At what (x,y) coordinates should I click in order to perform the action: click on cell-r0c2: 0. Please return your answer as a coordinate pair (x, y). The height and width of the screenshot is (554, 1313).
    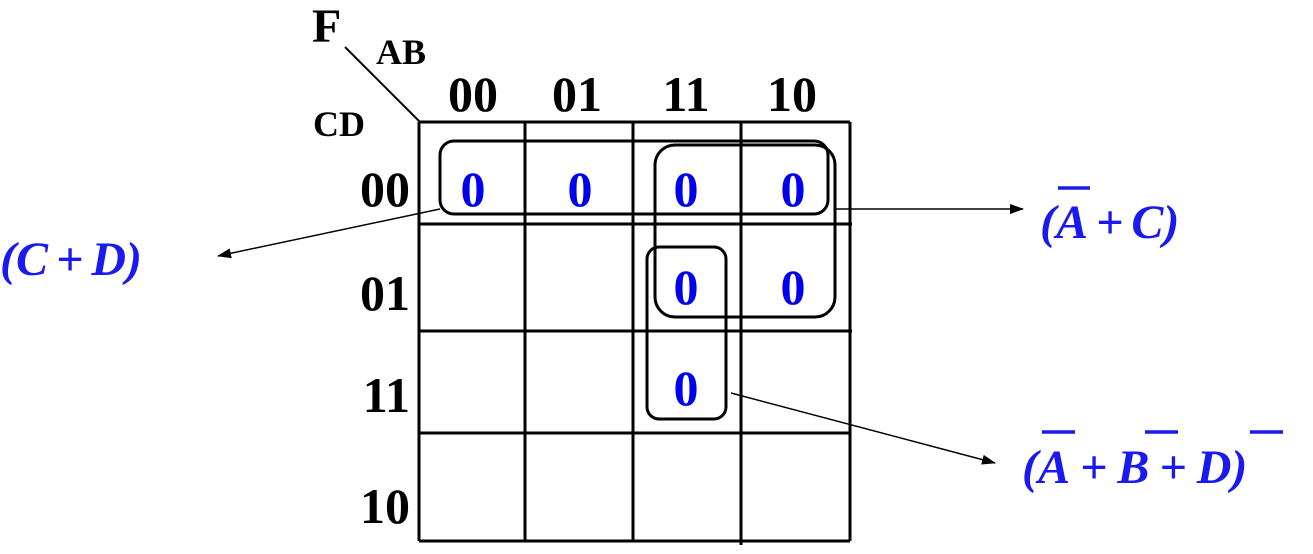
    Looking at the image, I should click on (686, 189).